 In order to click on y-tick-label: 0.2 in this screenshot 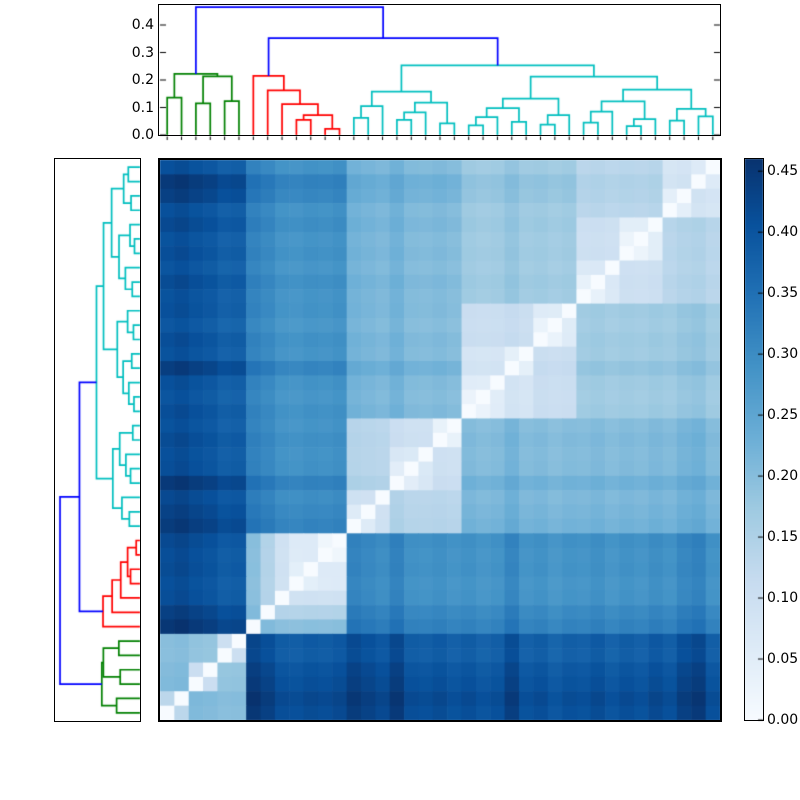, I will do `click(142, 80)`.